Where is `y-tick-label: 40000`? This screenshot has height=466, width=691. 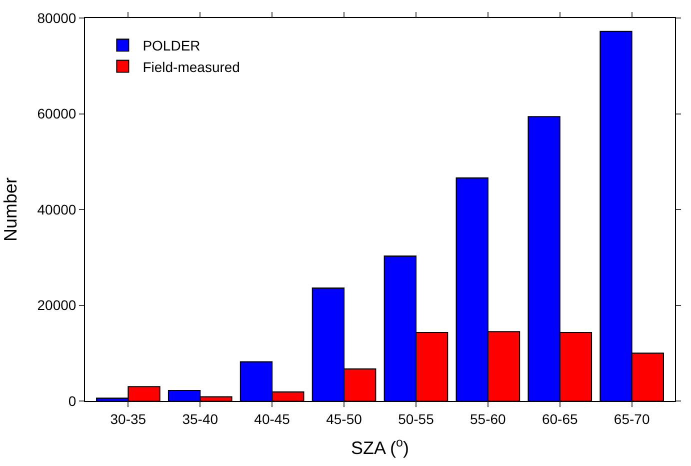 y-tick-label: 40000 is located at coordinates (56, 209).